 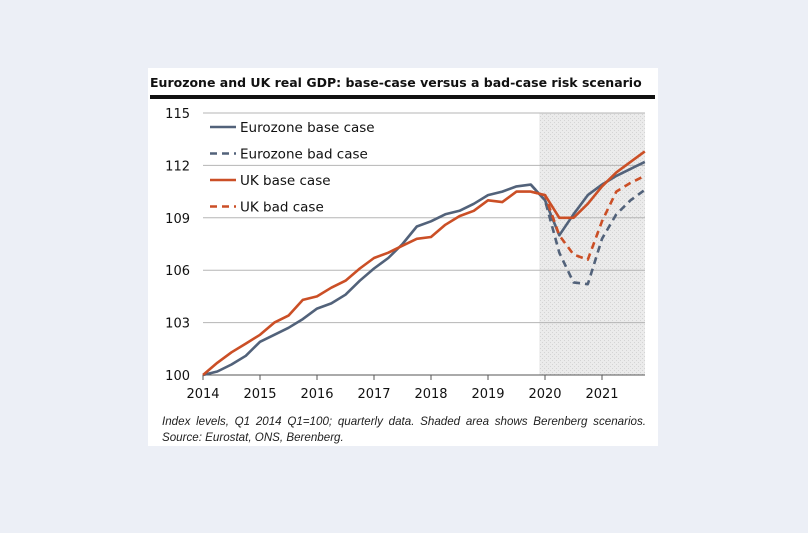 What do you see at coordinates (430, 394) in the screenshot?
I see `x-tick-label: 2018` at bounding box center [430, 394].